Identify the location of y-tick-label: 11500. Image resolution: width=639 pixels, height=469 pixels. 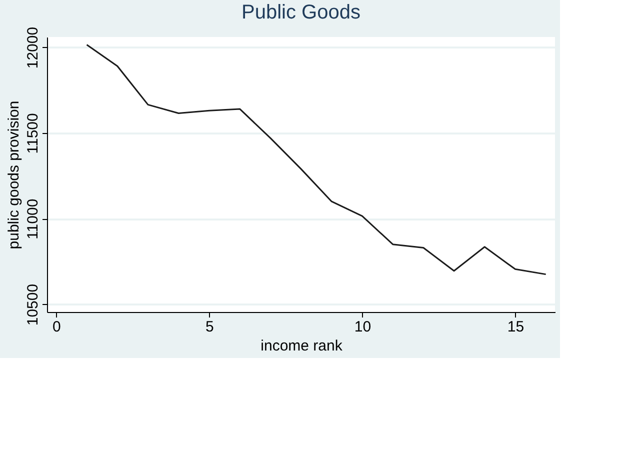
(33, 133).